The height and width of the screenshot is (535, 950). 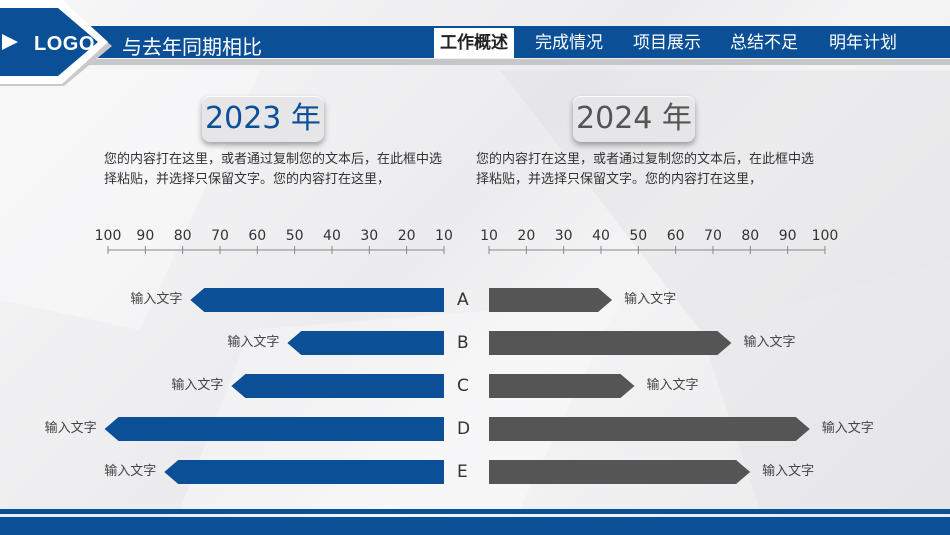 I want to click on year-2023-badge: 2023 年, so click(x=263, y=119).